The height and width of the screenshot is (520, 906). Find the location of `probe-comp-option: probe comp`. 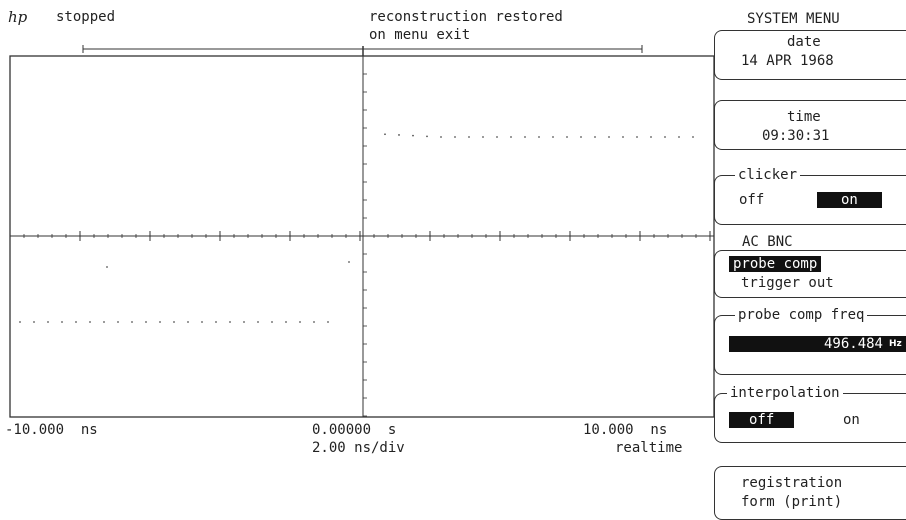

probe-comp-option: probe comp is located at coordinates (775, 264).